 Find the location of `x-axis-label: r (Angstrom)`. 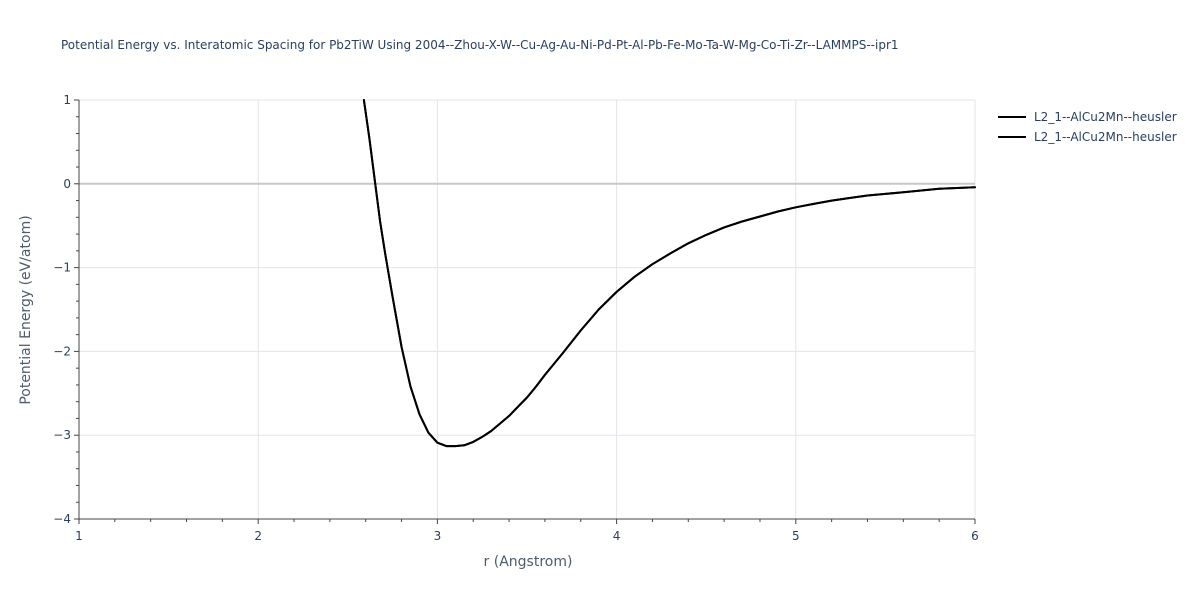

x-axis-label: r (Angstrom) is located at coordinates (528, 562).